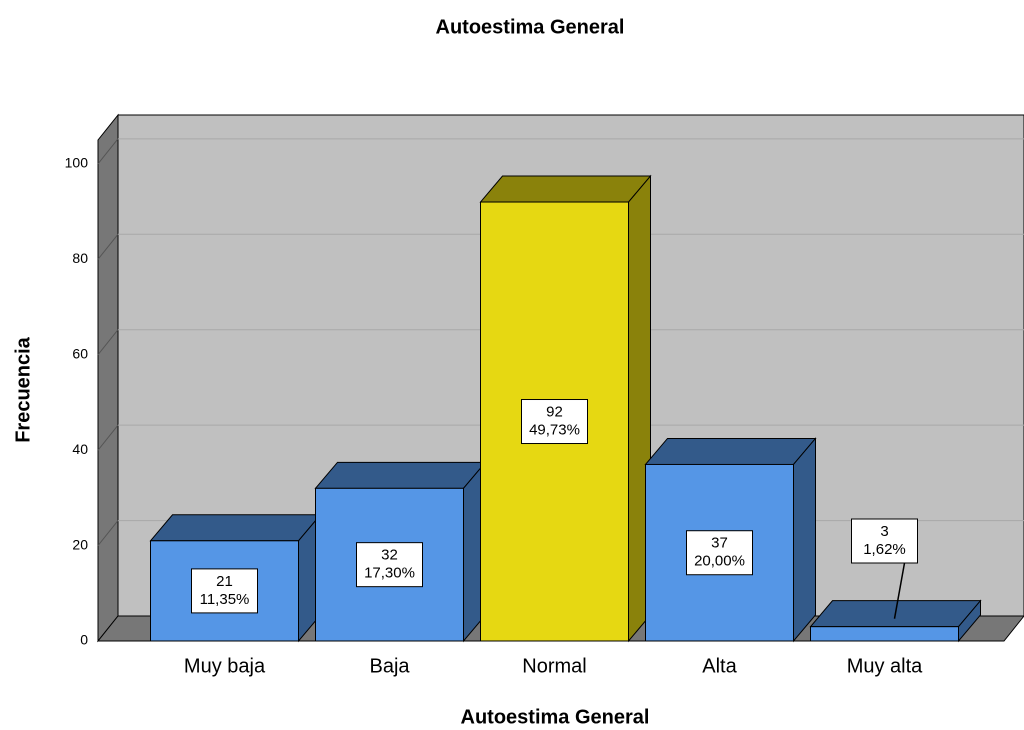 Image resolution: width=1024 pixels, height=730 pixels. What do you see at coordinates (884, 531) in the screenshot?
I see `value-label: 3` at bounding box center [884, 531].